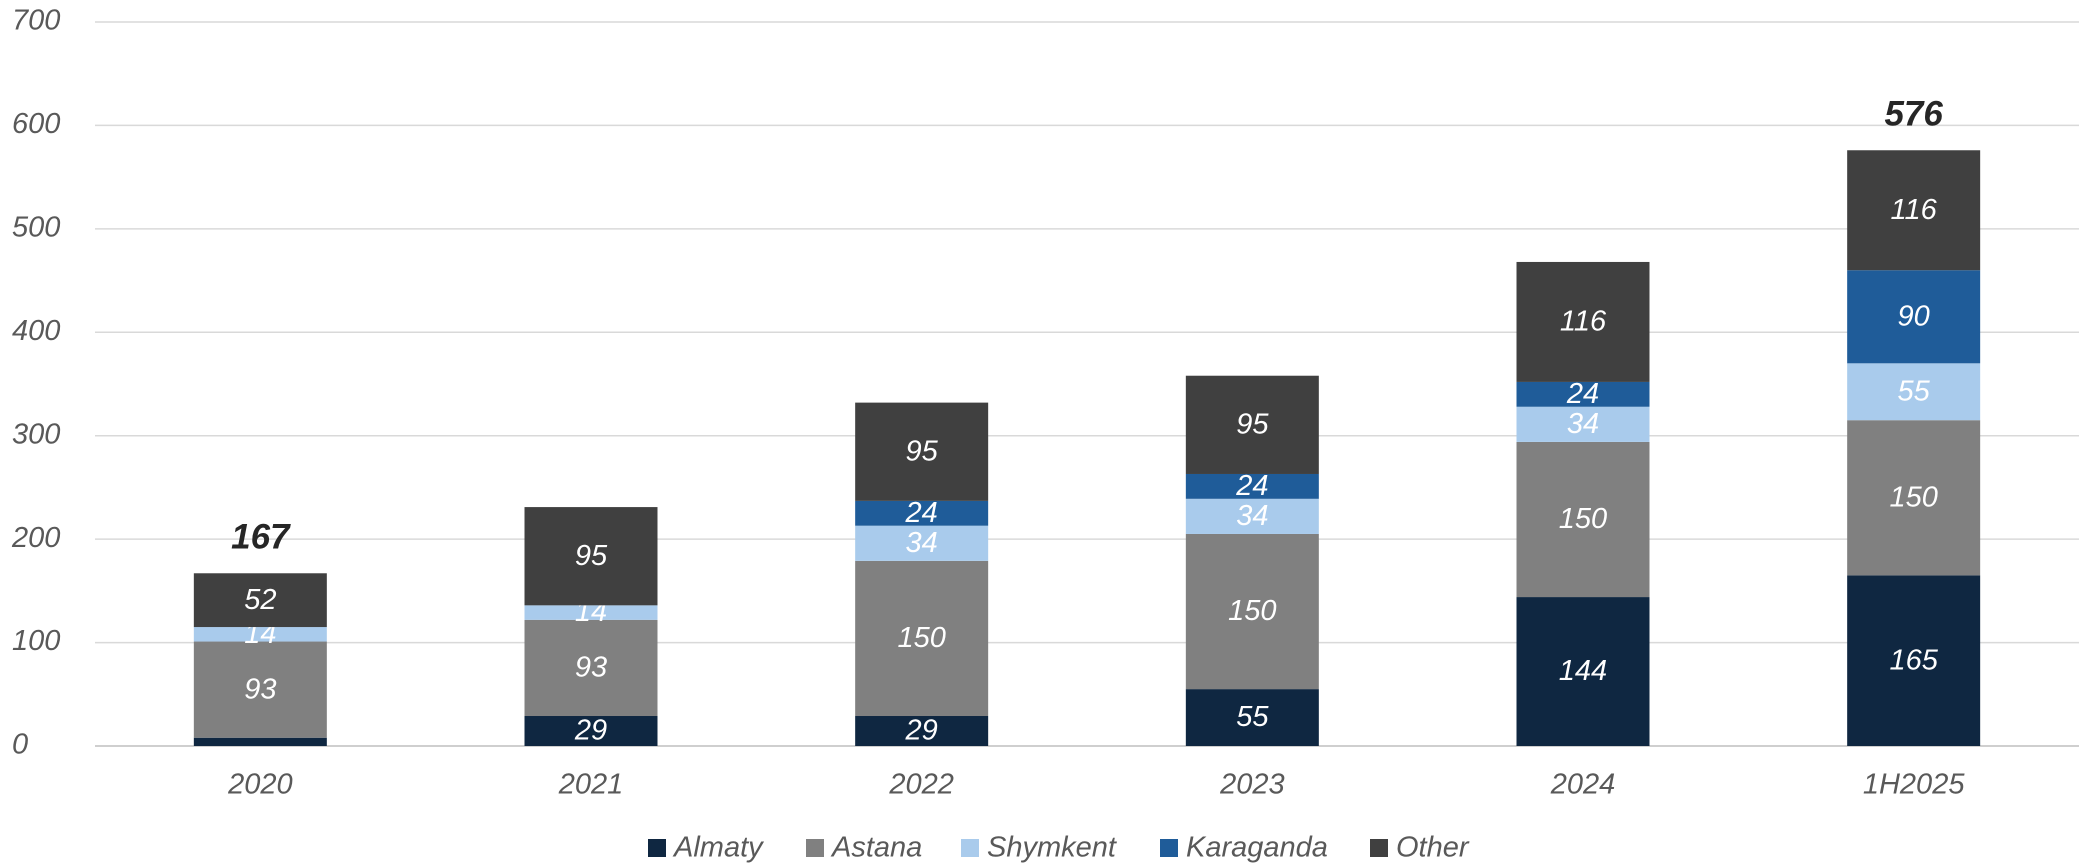  What do you see at coordinates (1052, 848) in the screenshot?
I see `legend-label: Shymkent` at bounding box center [1052, 848].